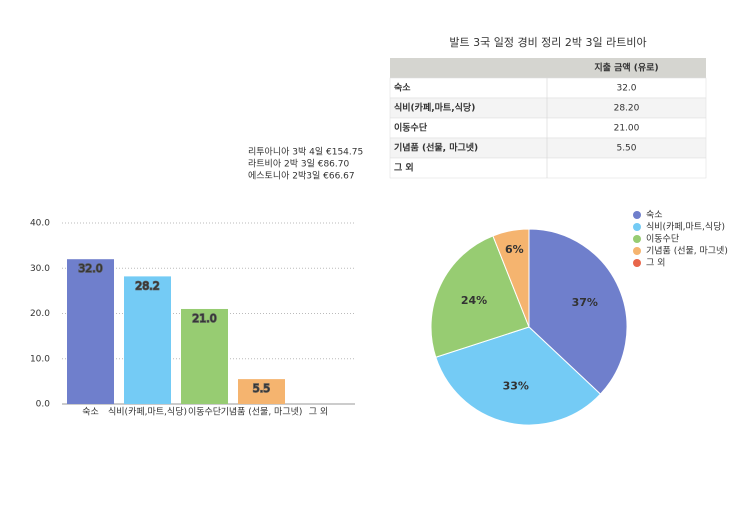 The height and width of the screenshot is (530, 743). I want to click on table-cell: 기념품 (선물, 마그넷), so click(436, 148).